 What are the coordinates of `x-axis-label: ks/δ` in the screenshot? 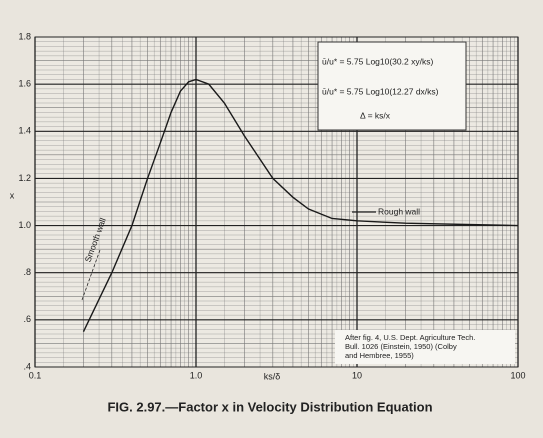 It's located at (272, 376).